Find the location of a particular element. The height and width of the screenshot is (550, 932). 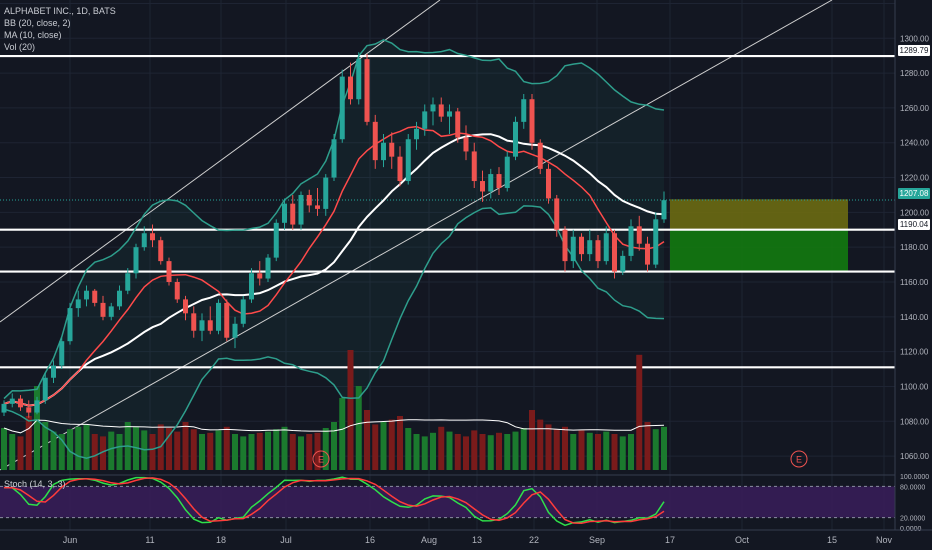

earnings-circle is located at coordinates (321, 459).